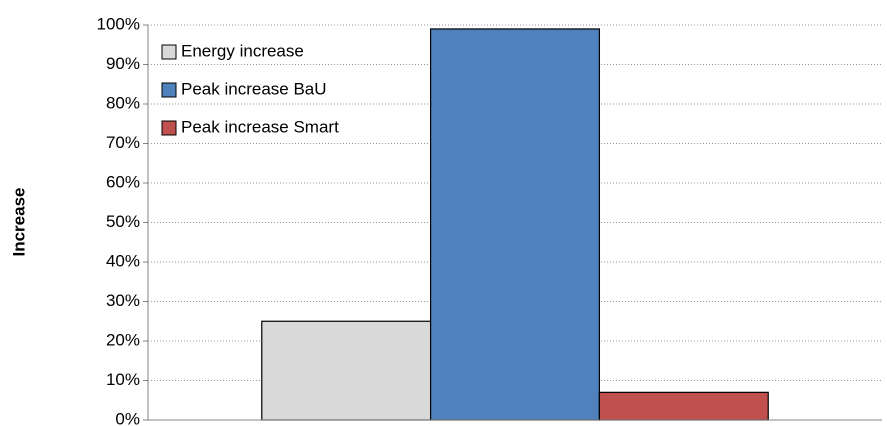 The image size is (887, 426). Describe the element at coordinates (123, 102) in the screenshot. I see `y-tick-label: 80%` at that location.